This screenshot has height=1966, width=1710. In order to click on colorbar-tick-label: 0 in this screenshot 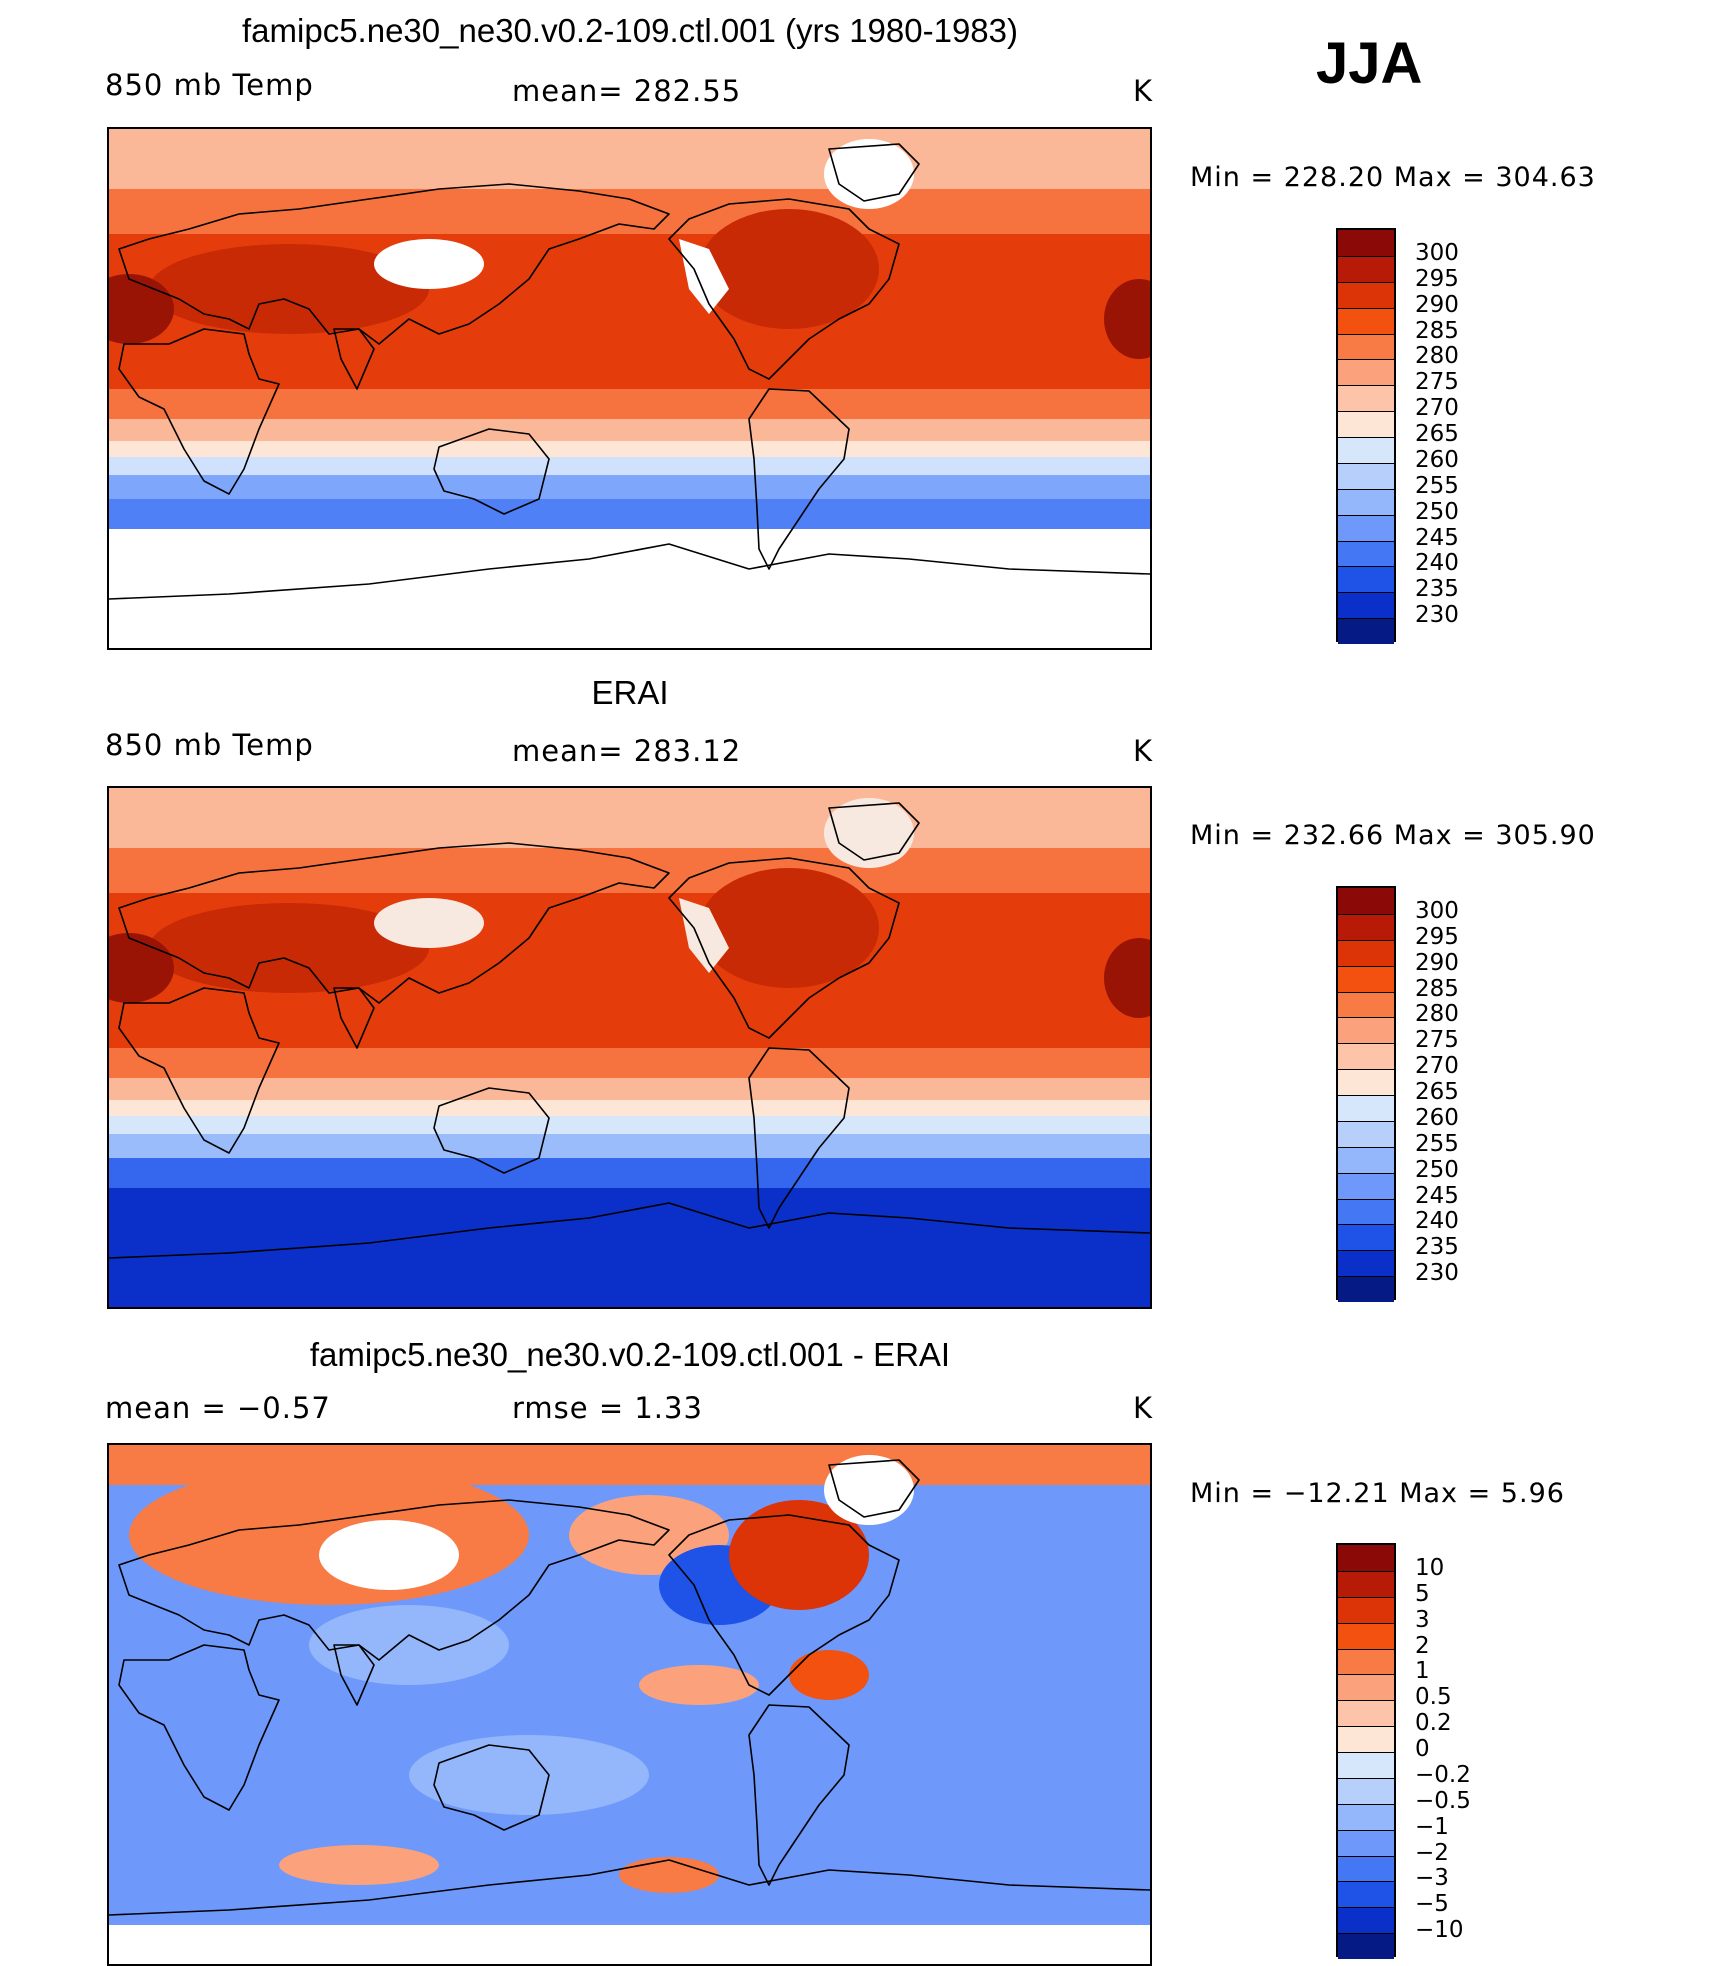, I will do `click(1422, 1749)`.